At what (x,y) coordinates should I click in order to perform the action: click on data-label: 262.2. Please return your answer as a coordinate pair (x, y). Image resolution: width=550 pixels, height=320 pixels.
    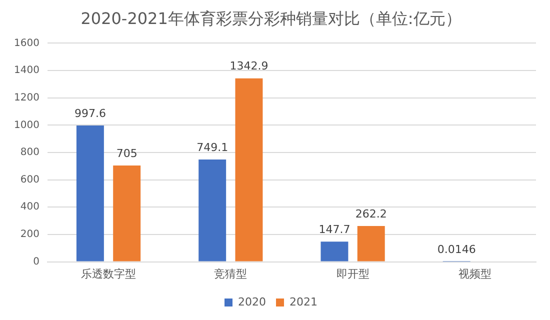
    Looking at the image, I should click on (371, 213).